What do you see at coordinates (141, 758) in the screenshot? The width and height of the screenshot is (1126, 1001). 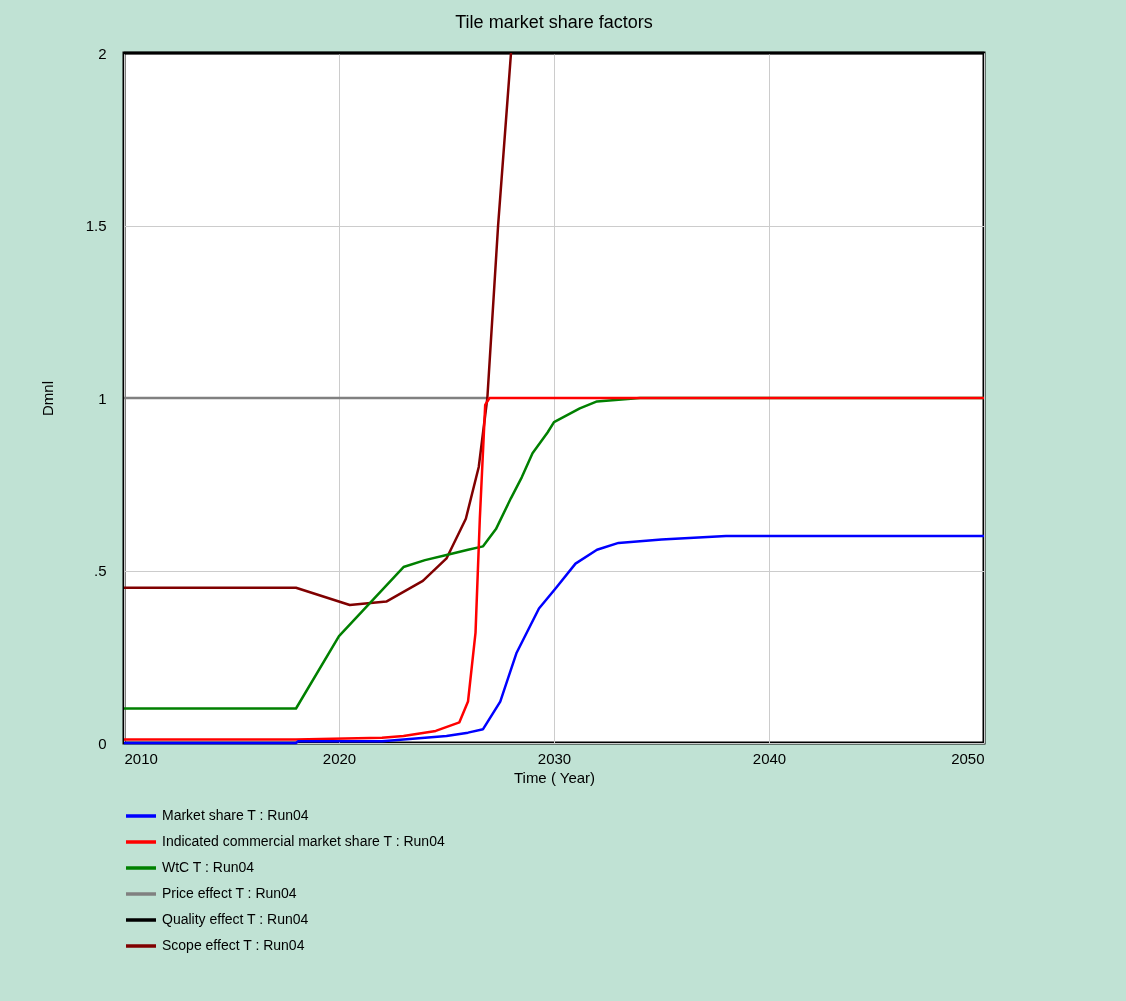 I see `x-tick-label: 2010` at bounding box center [141, 758].